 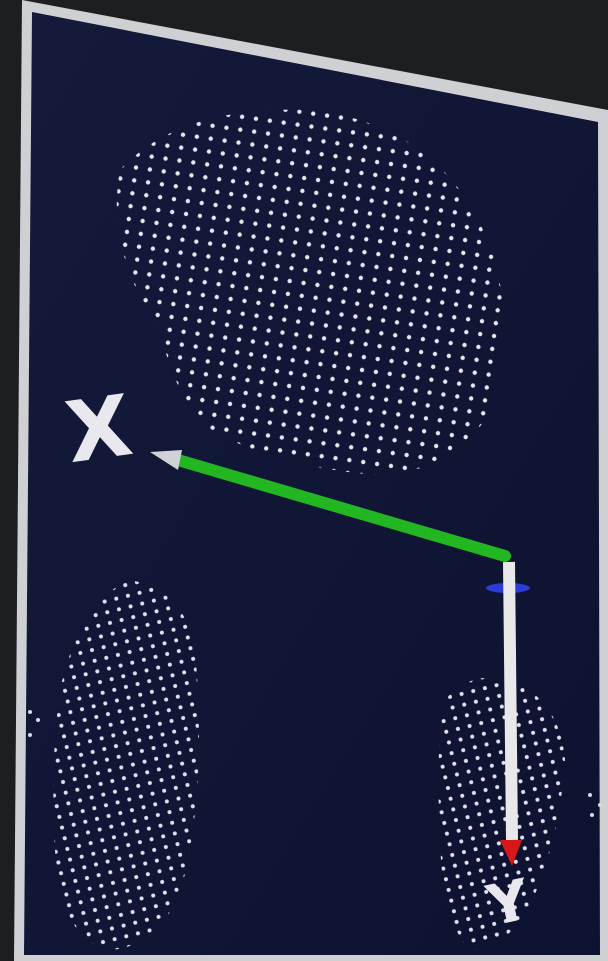 I want to click on x-axis-label: X, so click(x=99, y=429).